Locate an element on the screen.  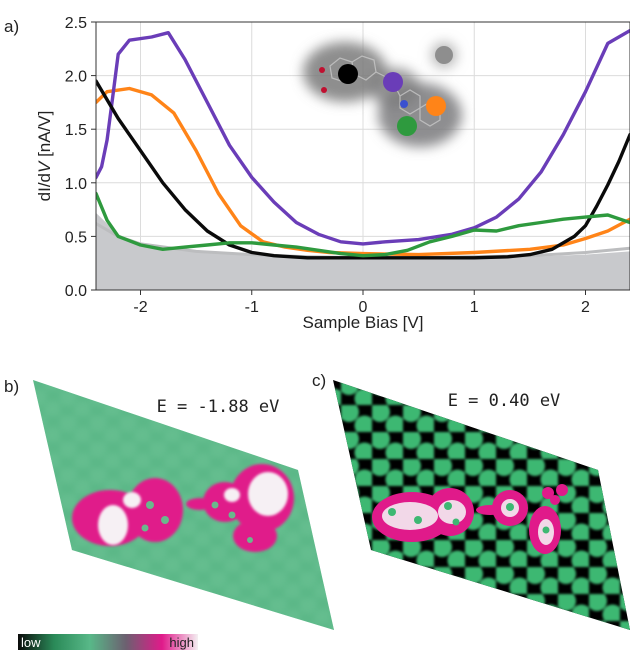
y-axis-label-part-1: dI/d is located at coordinates (44, 187).